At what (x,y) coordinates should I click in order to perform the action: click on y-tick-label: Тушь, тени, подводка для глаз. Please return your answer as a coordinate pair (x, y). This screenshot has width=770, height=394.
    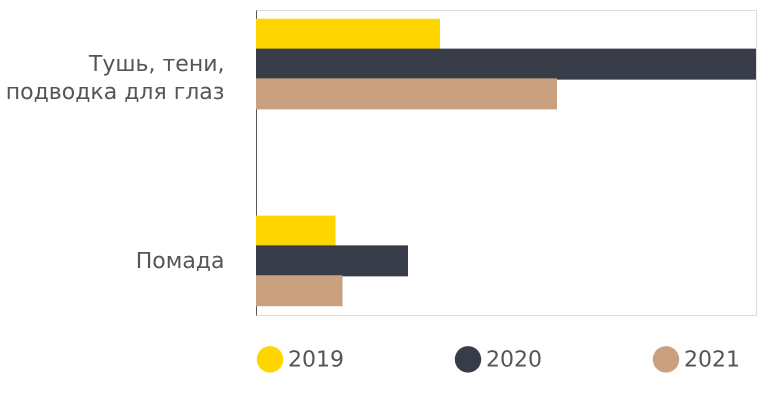
    Looking at the image, I should click on (115, 79).